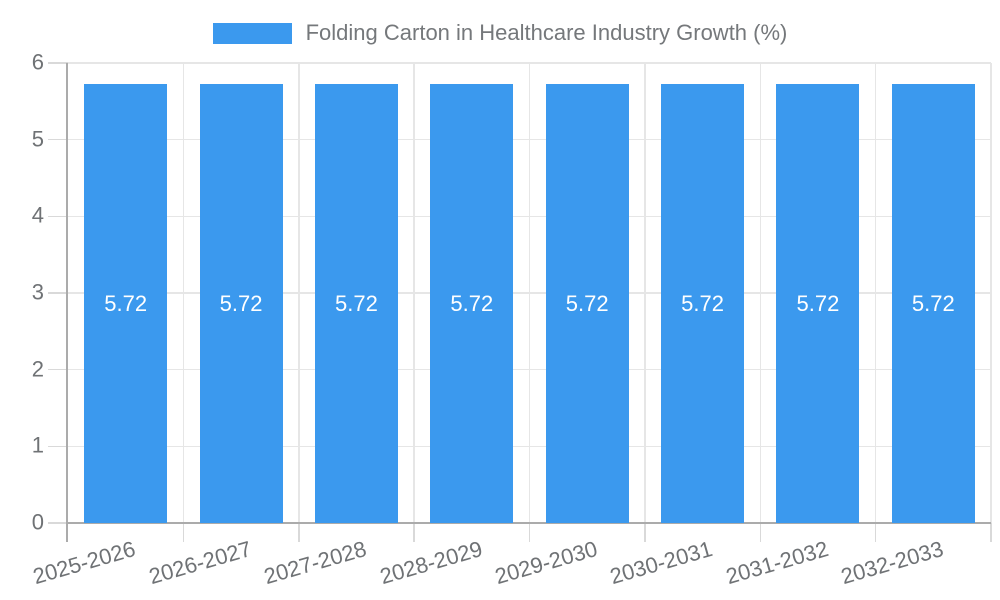 This screenshot has width=1000, height=600. Describe the element at coordinates (661, 563) in the screenshot. I see `x-axis-tick-label: 2030-2031` at that location.